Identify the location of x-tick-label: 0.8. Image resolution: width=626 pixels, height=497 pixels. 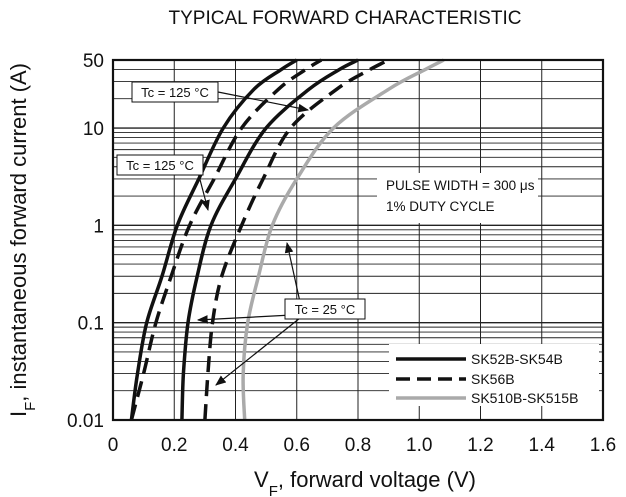
(358, 445).